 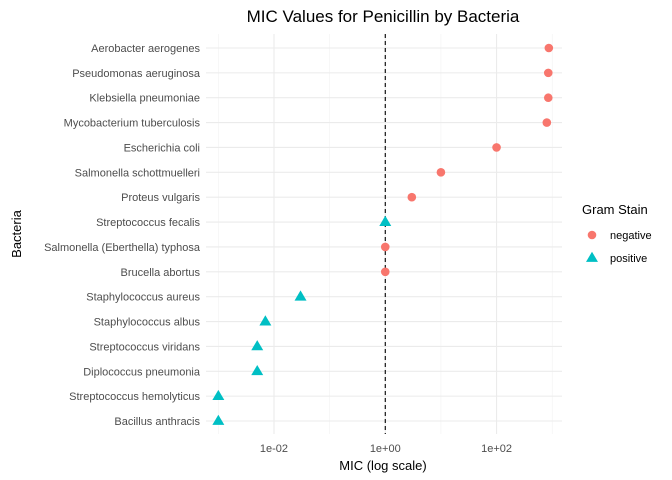 What do you see at coordinates (383, 16) in the screenshot?
I see `chart-title: MIC Values for Penicillin by Bacteria` at bounding box center [383, 16].